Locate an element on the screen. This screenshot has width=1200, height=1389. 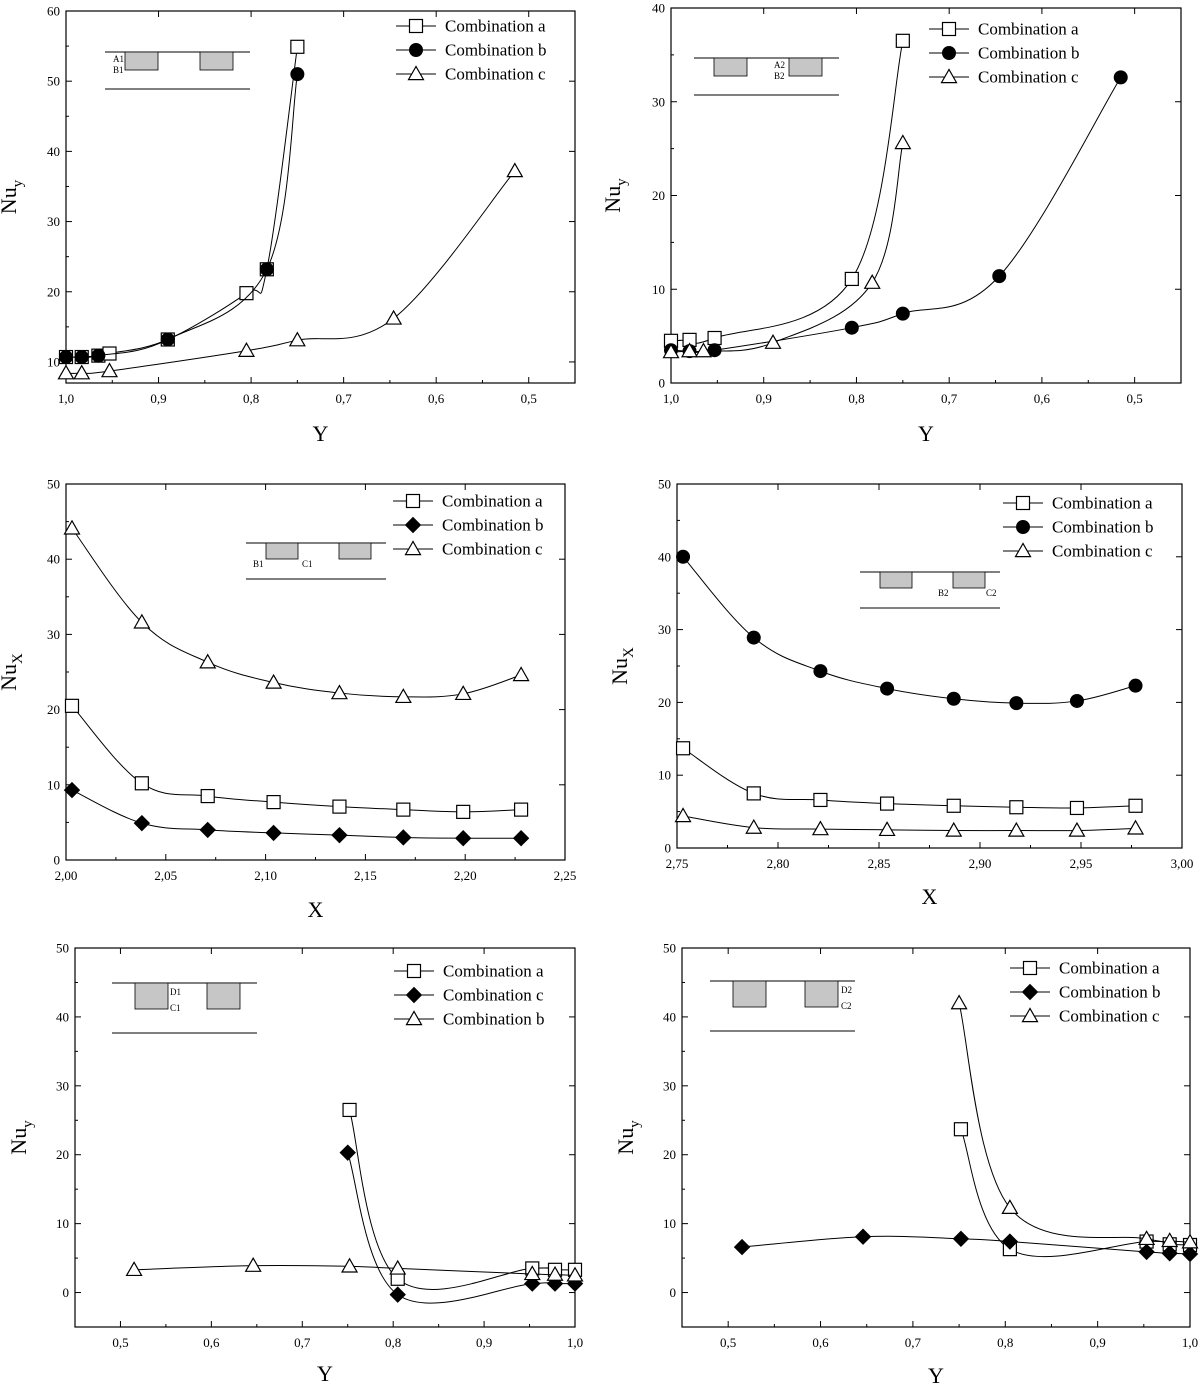
x-tick-label: 2,90 is located at coordinates (980, 863).